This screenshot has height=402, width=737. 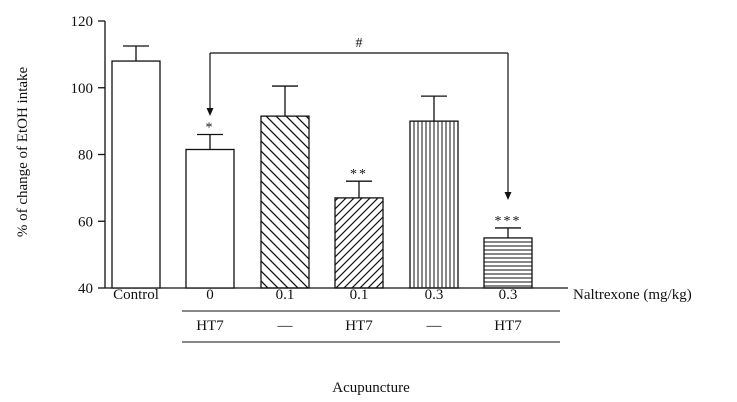 I want to click on y-ticks: 40 60 80 100 120, so click(x=88, y=155).